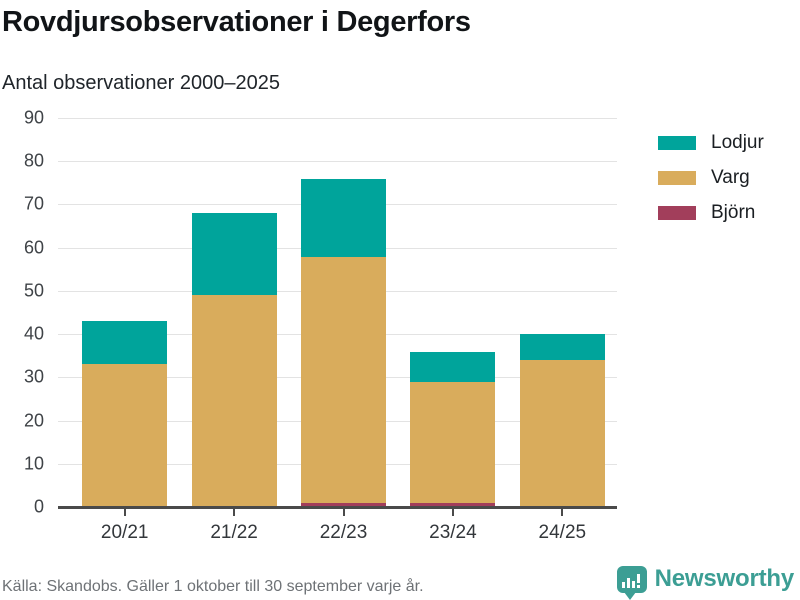 This screenshot has width=800, height=600. I want to click on y-tick-label: 80, so click(33, 160).